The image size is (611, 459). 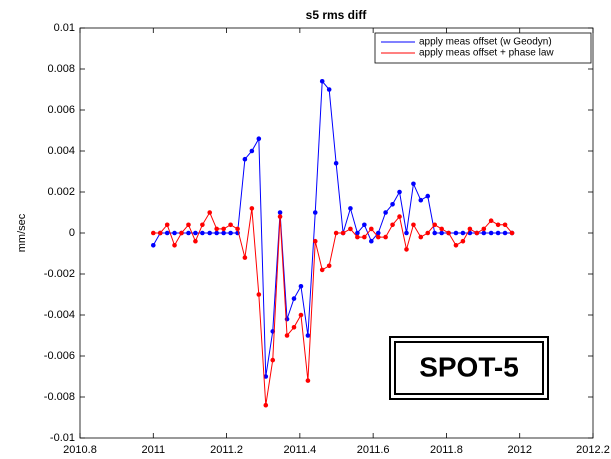 I want to click on y-tick-label: 0.006, so click(x=61, y=110).